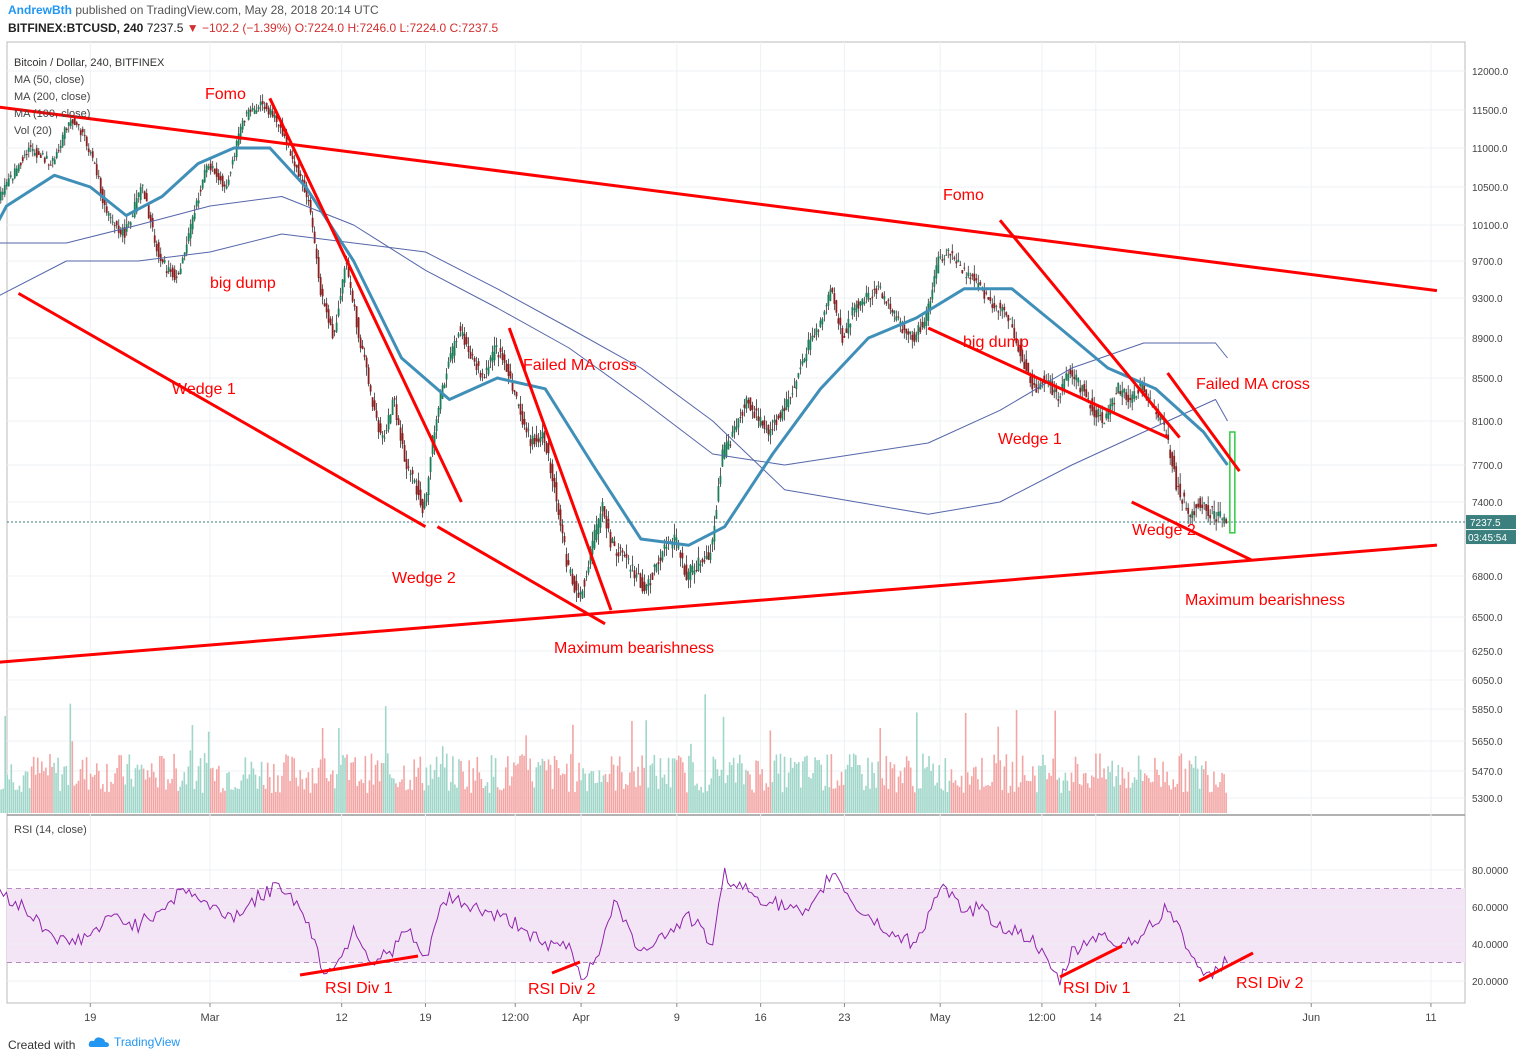  I want to click on rsi-legend: RSI (14, close), so click(50, 830).